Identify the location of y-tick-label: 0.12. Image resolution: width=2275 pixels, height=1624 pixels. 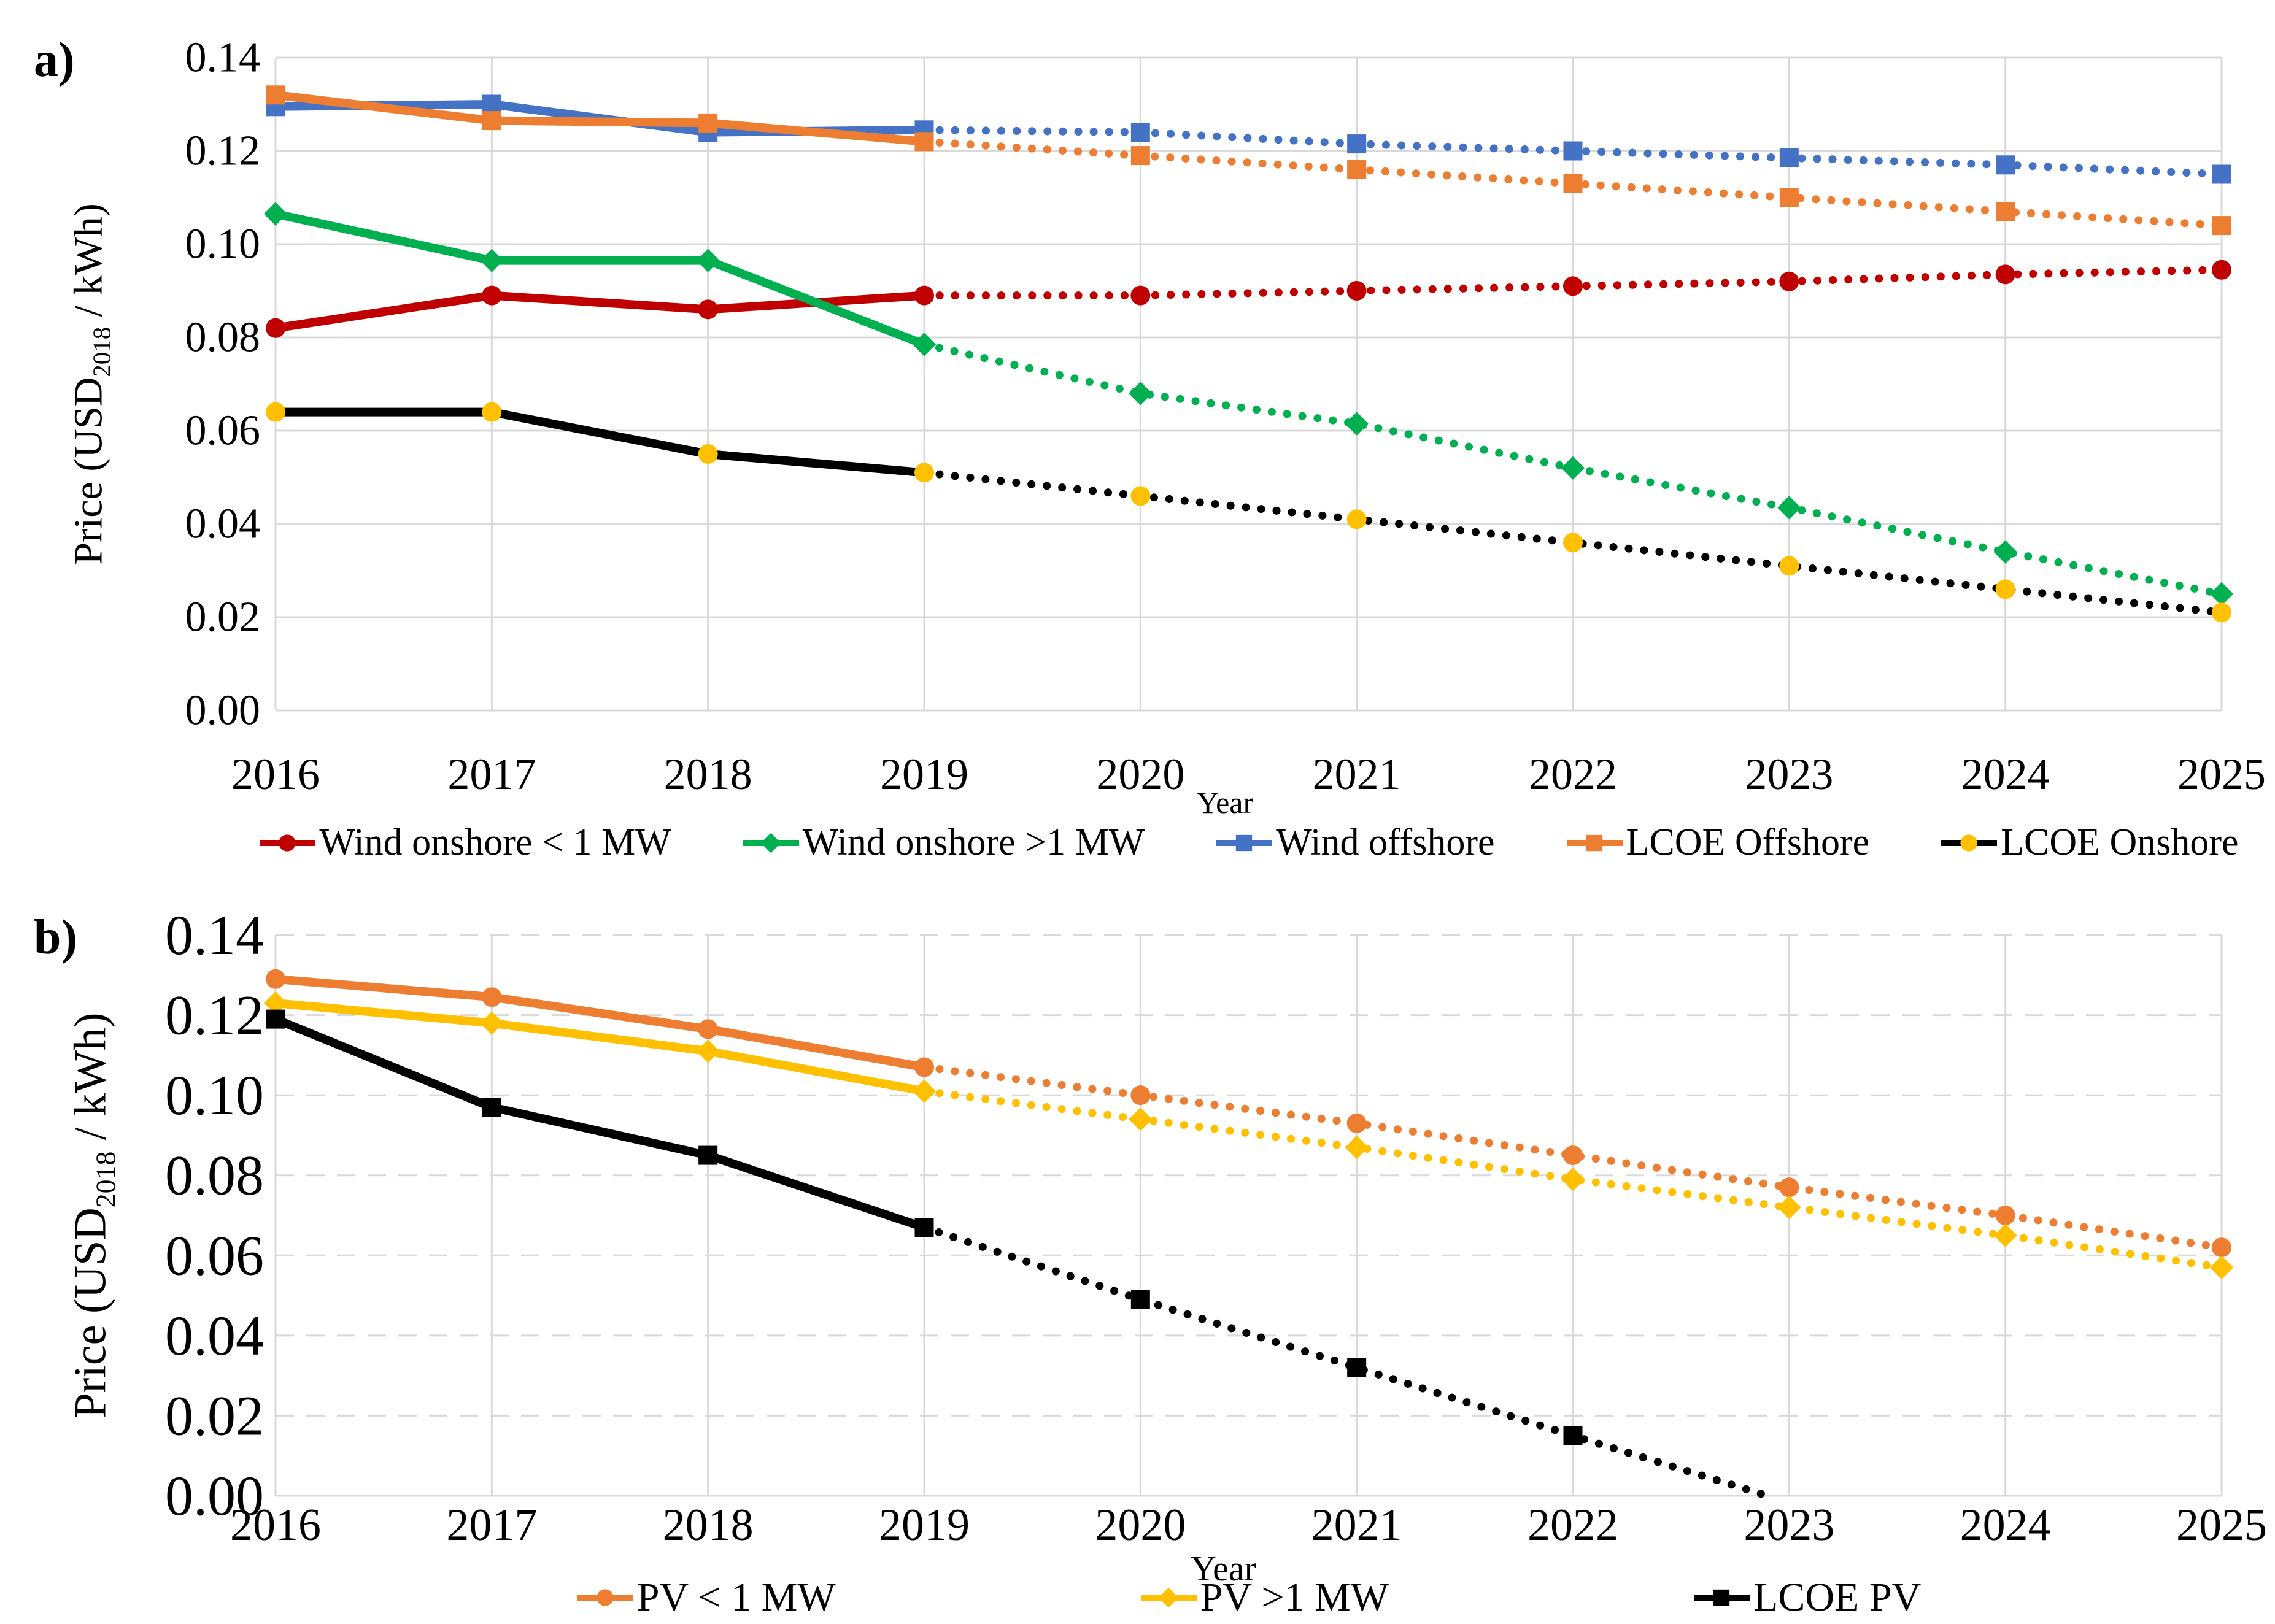
(223, 151).